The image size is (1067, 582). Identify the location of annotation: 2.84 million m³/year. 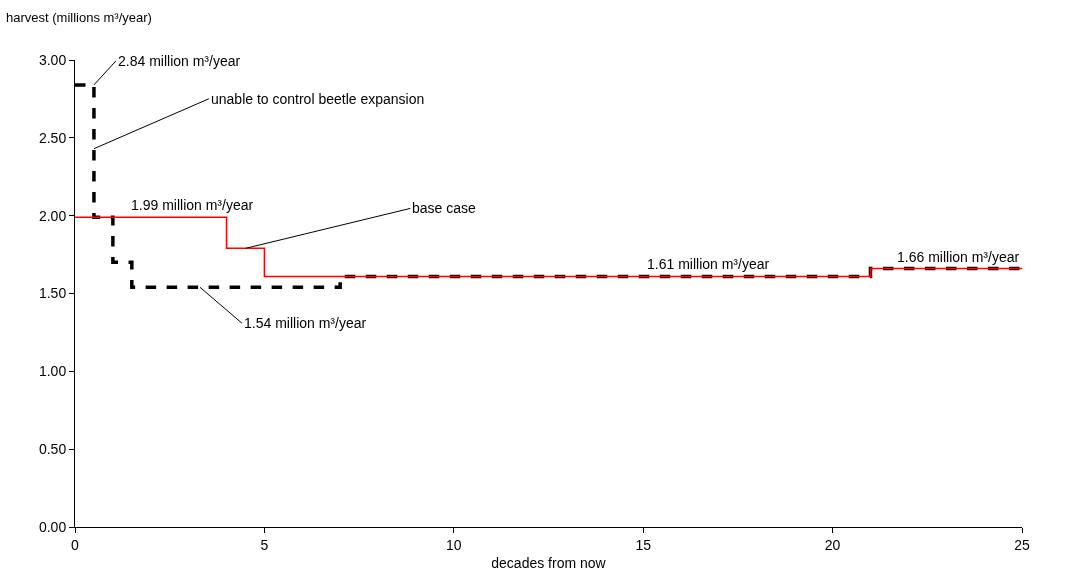
(179, 61).